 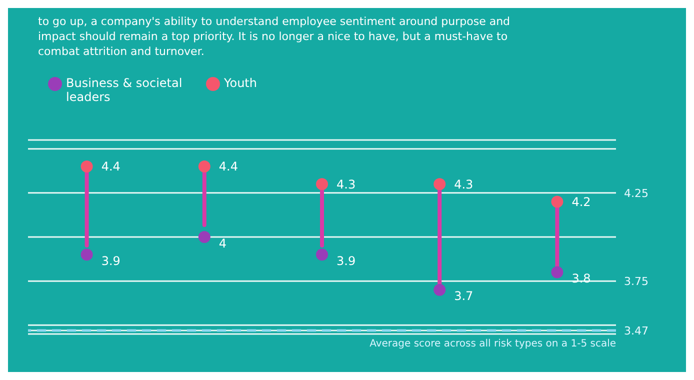 What do you see at coordinates (464, 296) in the screenshot?
I see `data-label: 3.7` at bounding box center [464, 296].